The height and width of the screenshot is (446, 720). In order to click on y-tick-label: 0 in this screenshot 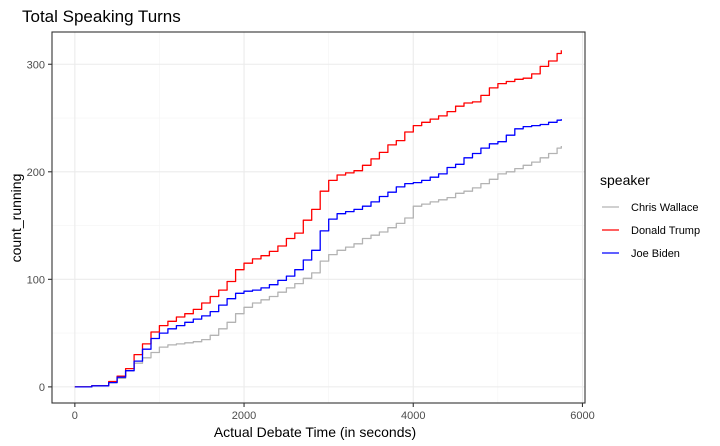, I will do `click(42, 388)`.